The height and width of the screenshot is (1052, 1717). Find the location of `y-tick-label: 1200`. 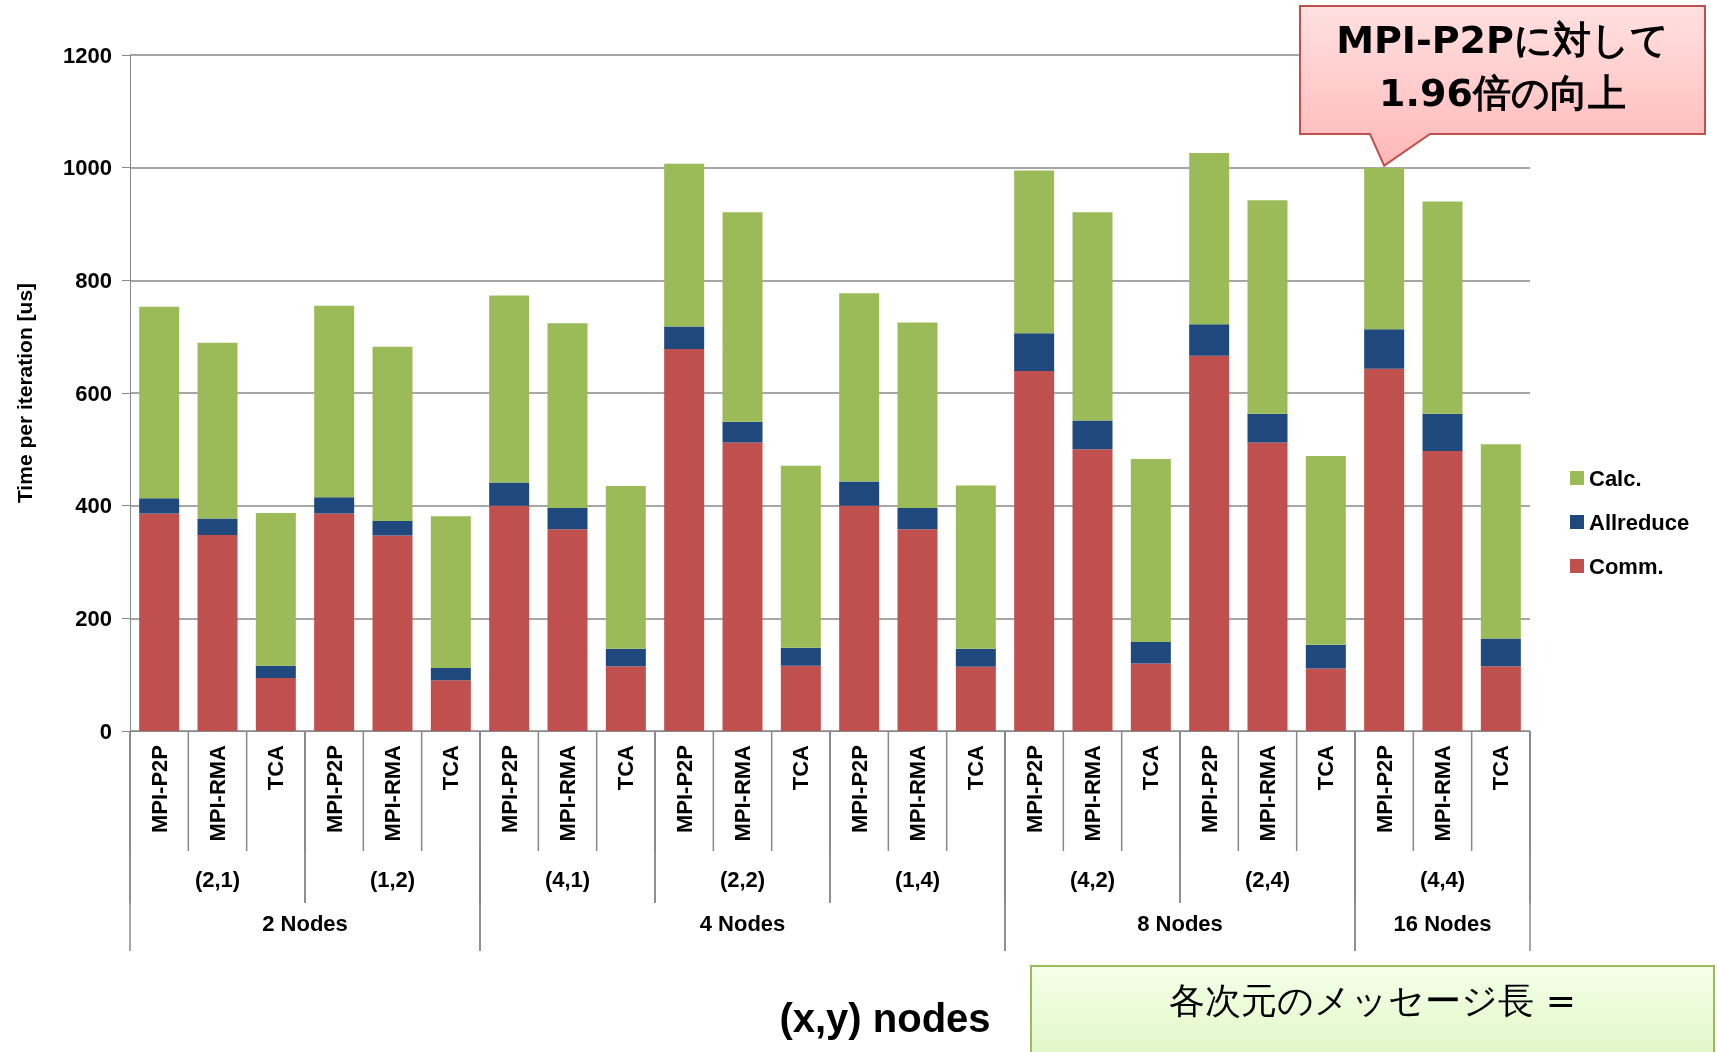

y-tick-label: 1200 is located at coordinates (87, 55).